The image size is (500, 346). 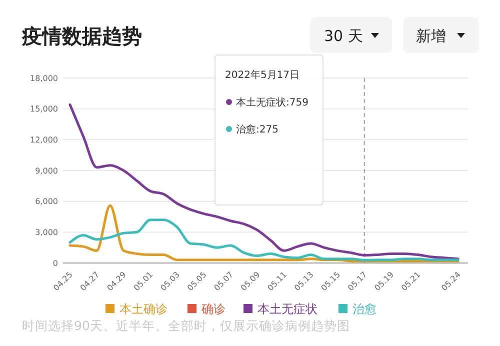 I want to click on annotation: 本土无症状:759, so click(x=272, y=102).